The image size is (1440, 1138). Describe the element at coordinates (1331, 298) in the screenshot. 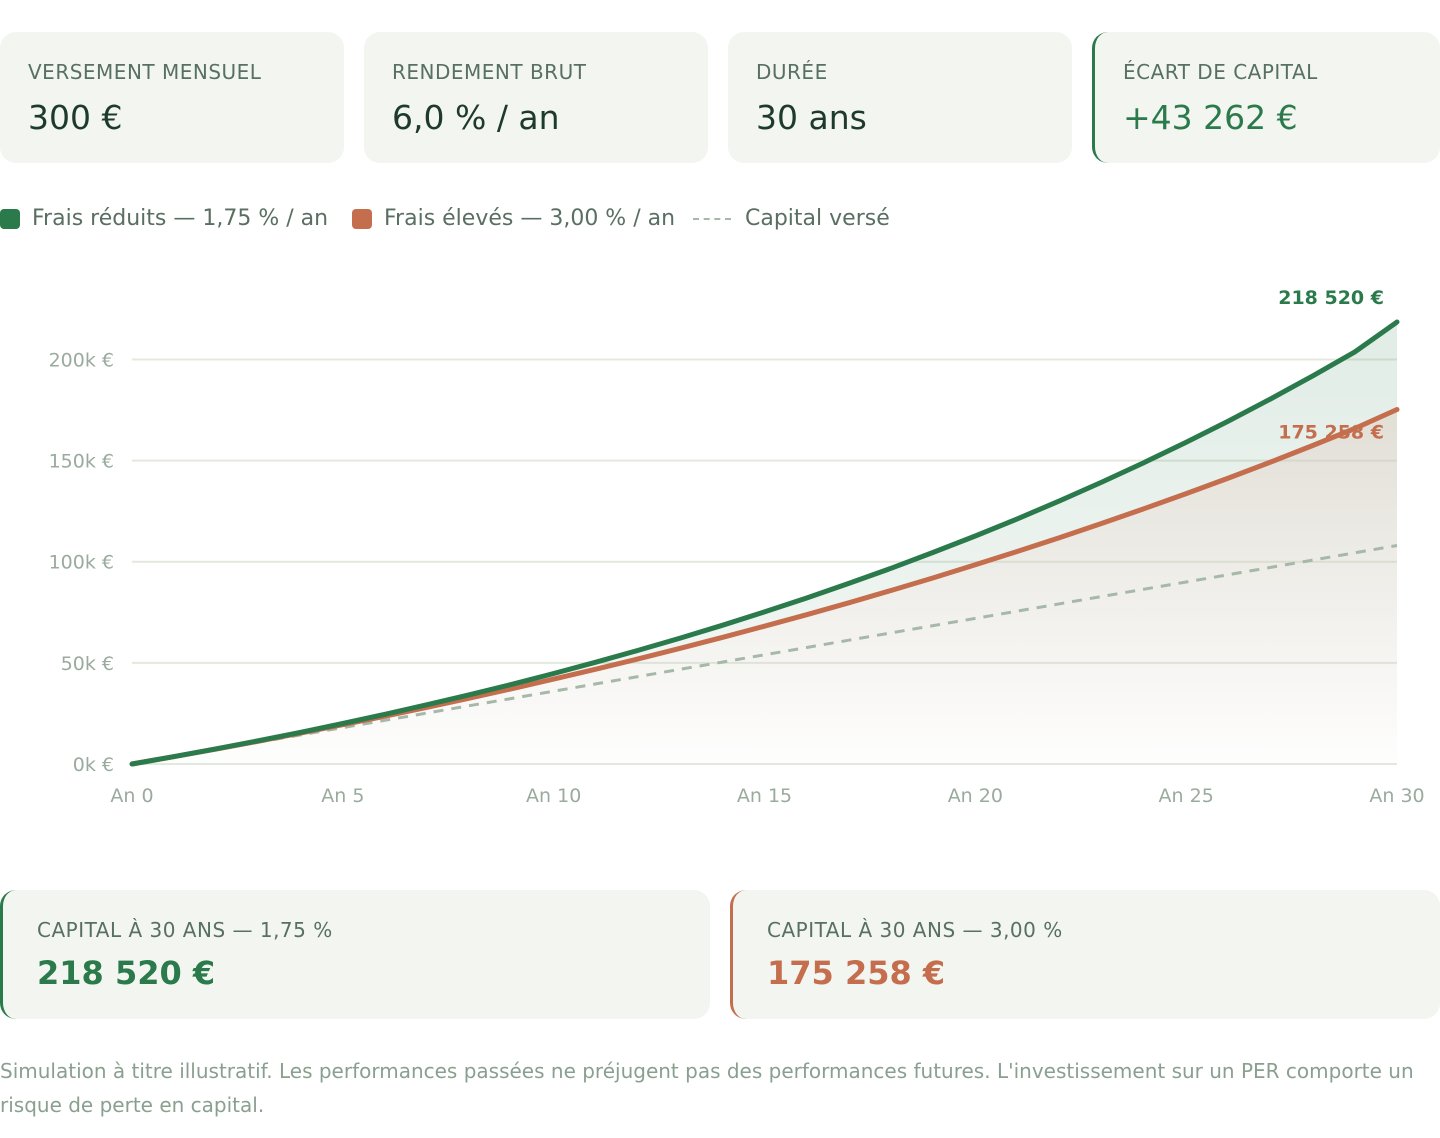

I see `end-label-low-fees: 218 520 €` at that location.